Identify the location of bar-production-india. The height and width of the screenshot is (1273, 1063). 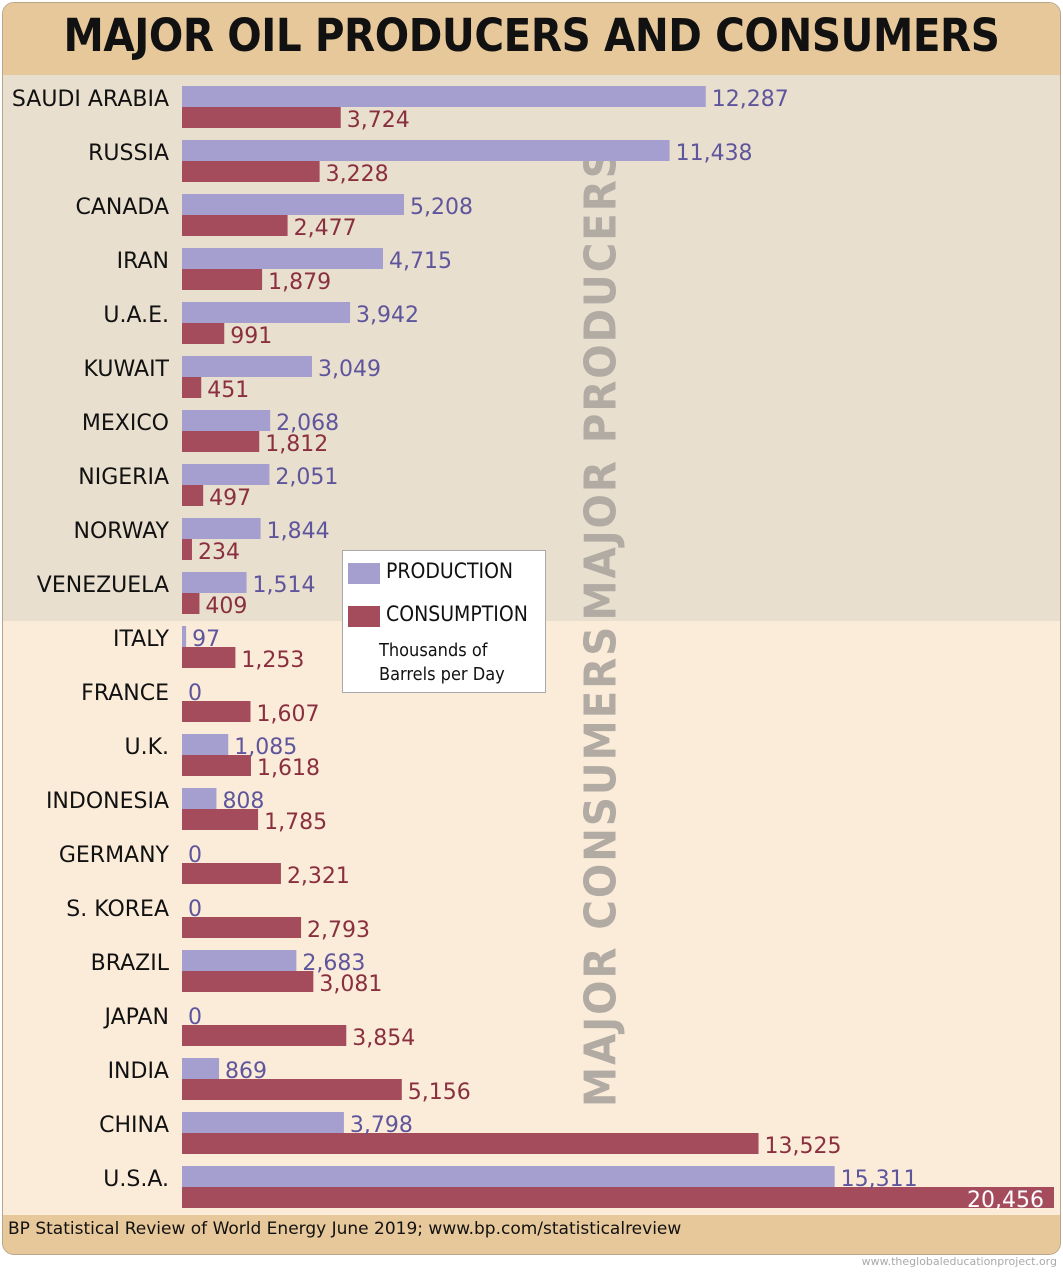
(201, 1068).